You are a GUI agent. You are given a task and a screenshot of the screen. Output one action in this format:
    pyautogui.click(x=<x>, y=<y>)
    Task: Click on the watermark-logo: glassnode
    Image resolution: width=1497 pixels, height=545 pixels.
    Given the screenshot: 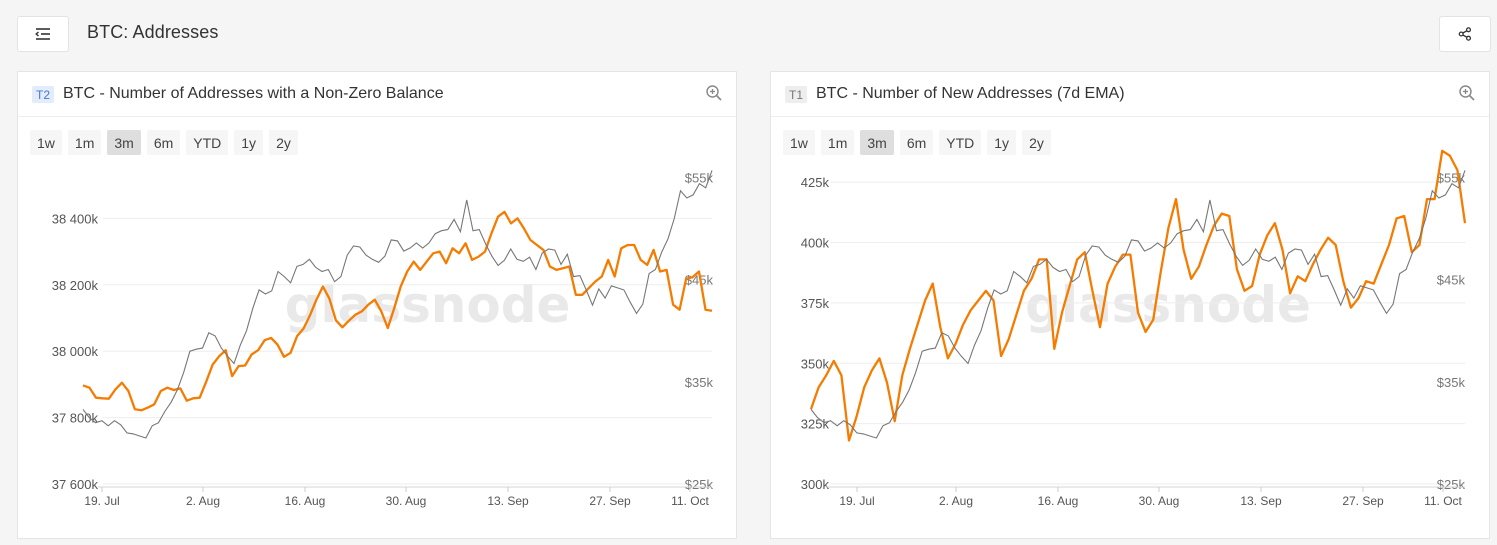 What is the action you would take?
    pyautogui.click(x=1168, y=305)
    